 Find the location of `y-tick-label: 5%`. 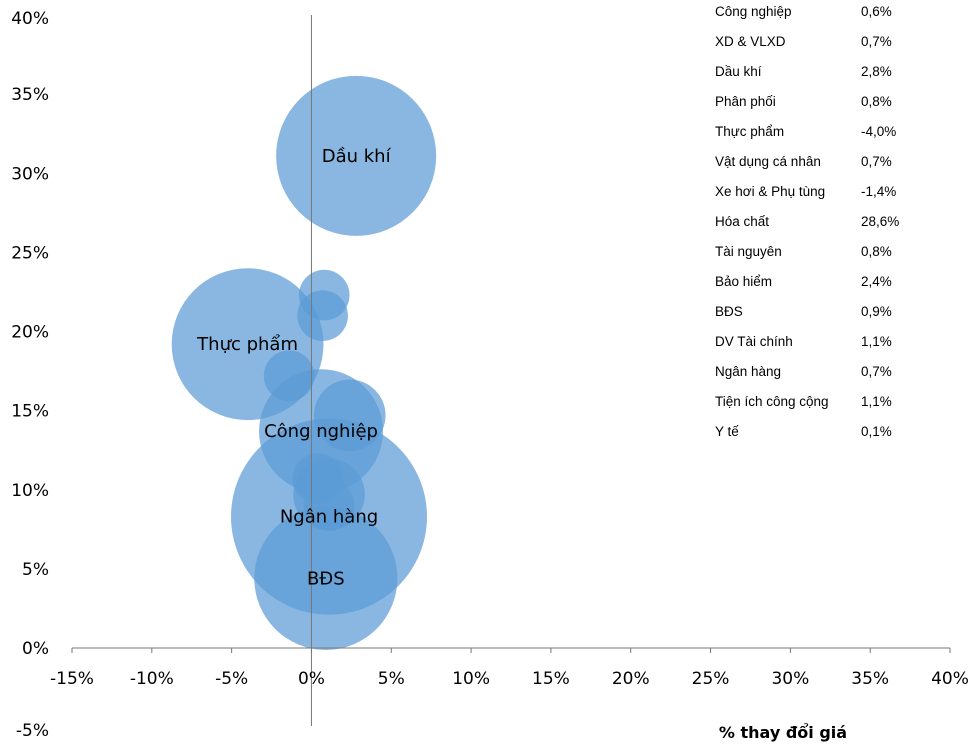

y-tick-label: 5% is located at coordinates (35, 570).